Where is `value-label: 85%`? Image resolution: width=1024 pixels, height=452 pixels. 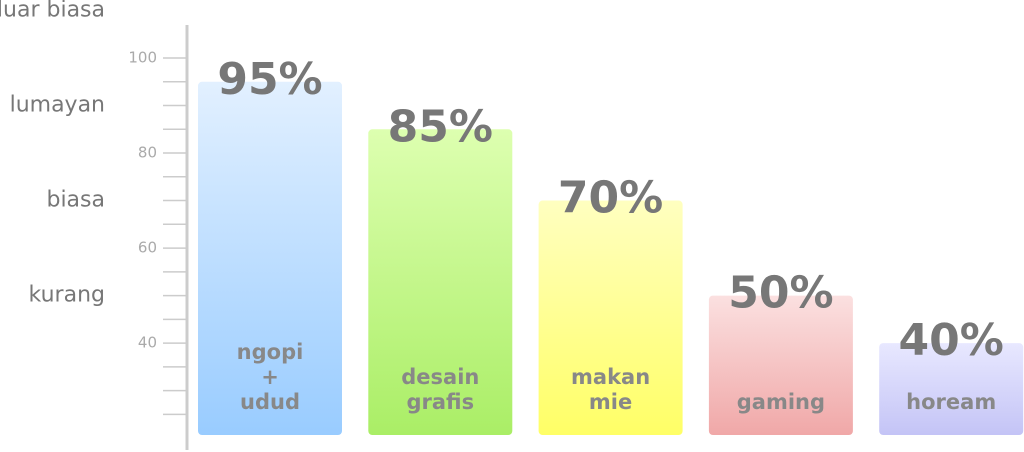
value-label: 85% is located at coordinates (440, 126).